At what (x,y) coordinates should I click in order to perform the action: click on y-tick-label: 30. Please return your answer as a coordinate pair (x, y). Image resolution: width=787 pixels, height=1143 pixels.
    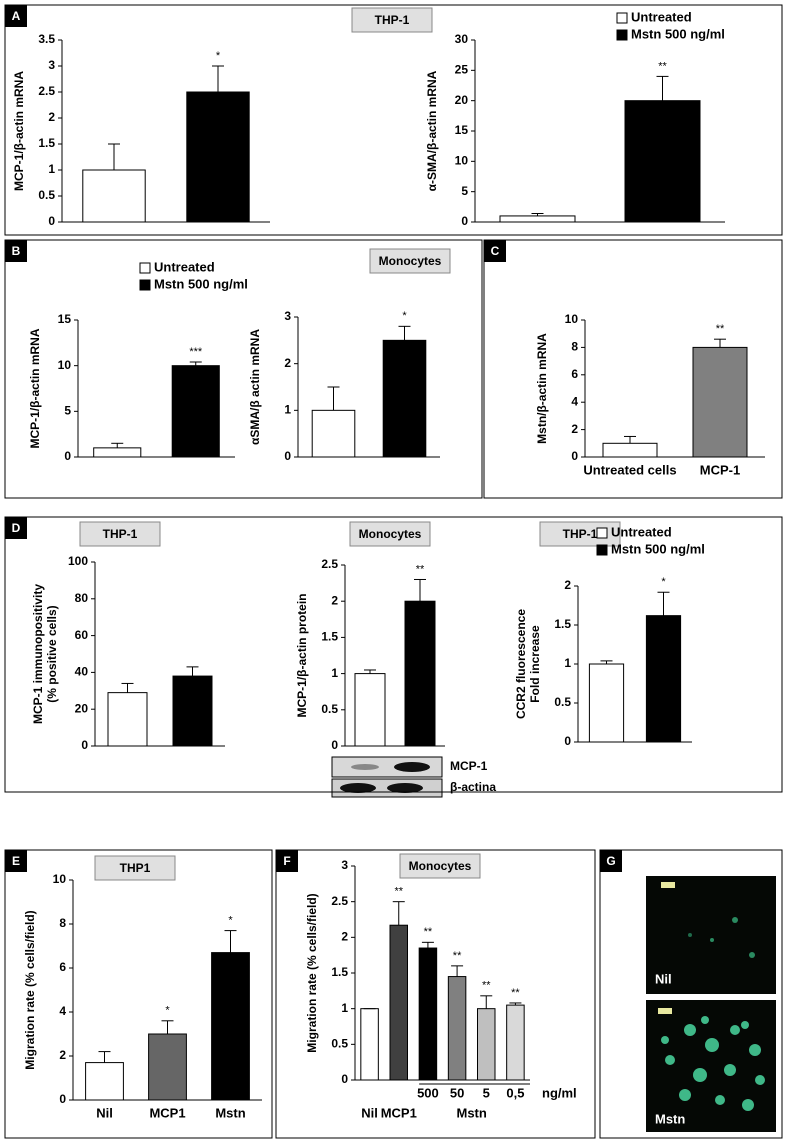
    Looking at the image, I should click on (462, 39).